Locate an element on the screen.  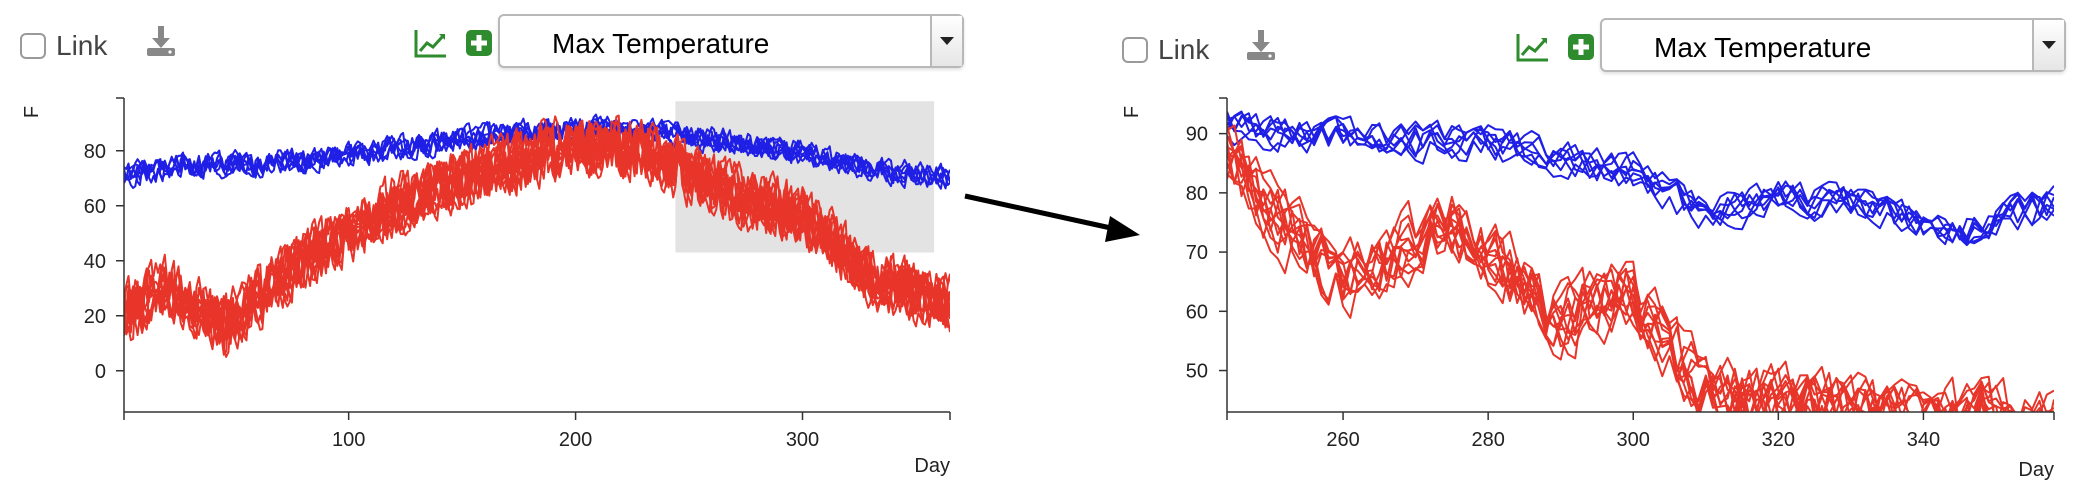
x-tick-label: 260 is located at coordinates (1342, 440).